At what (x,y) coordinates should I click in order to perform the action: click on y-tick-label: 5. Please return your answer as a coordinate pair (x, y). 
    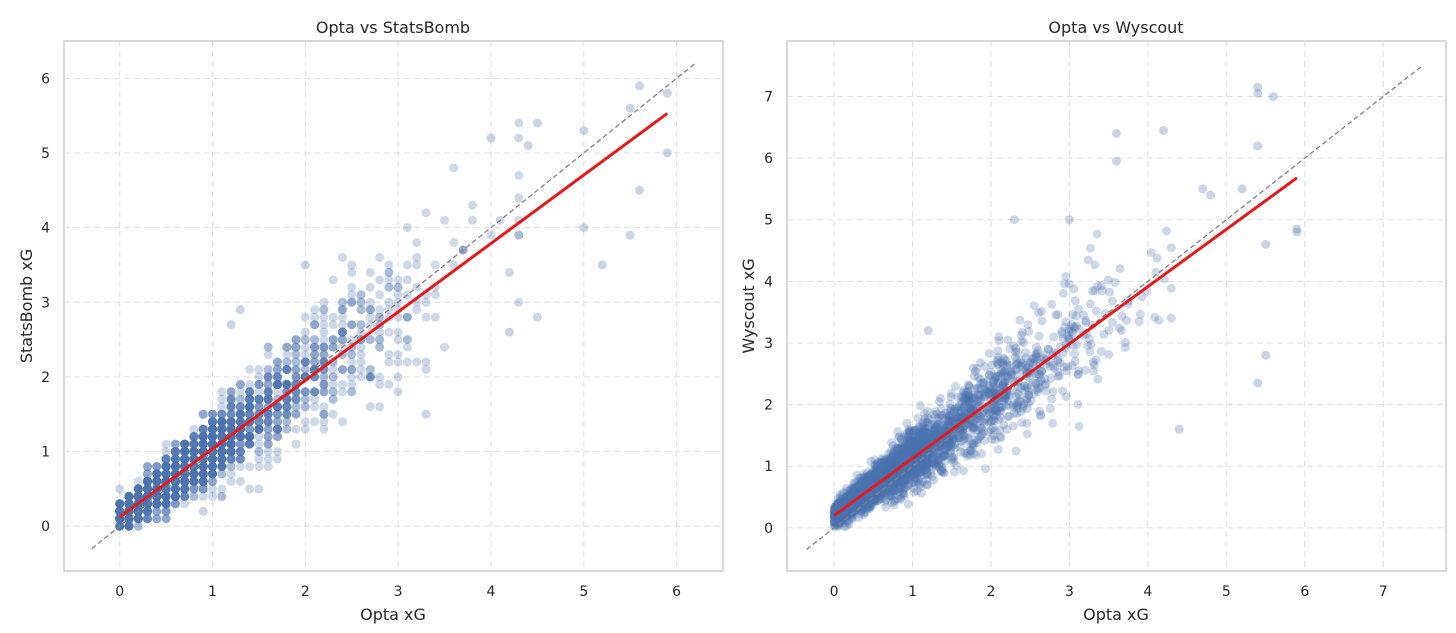
    Looking at the image, I should click on (45, 154).